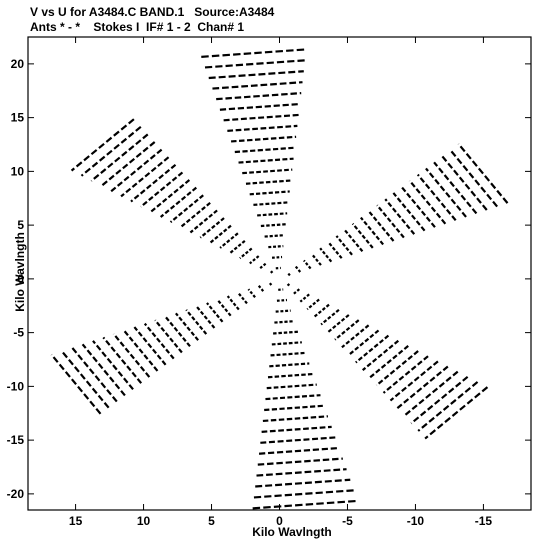 The width and height of the screenshot is (540, 547). Describe the element at coordinates (20, 279) in the screenshot. I see `y-tick-label: 0` at that location.